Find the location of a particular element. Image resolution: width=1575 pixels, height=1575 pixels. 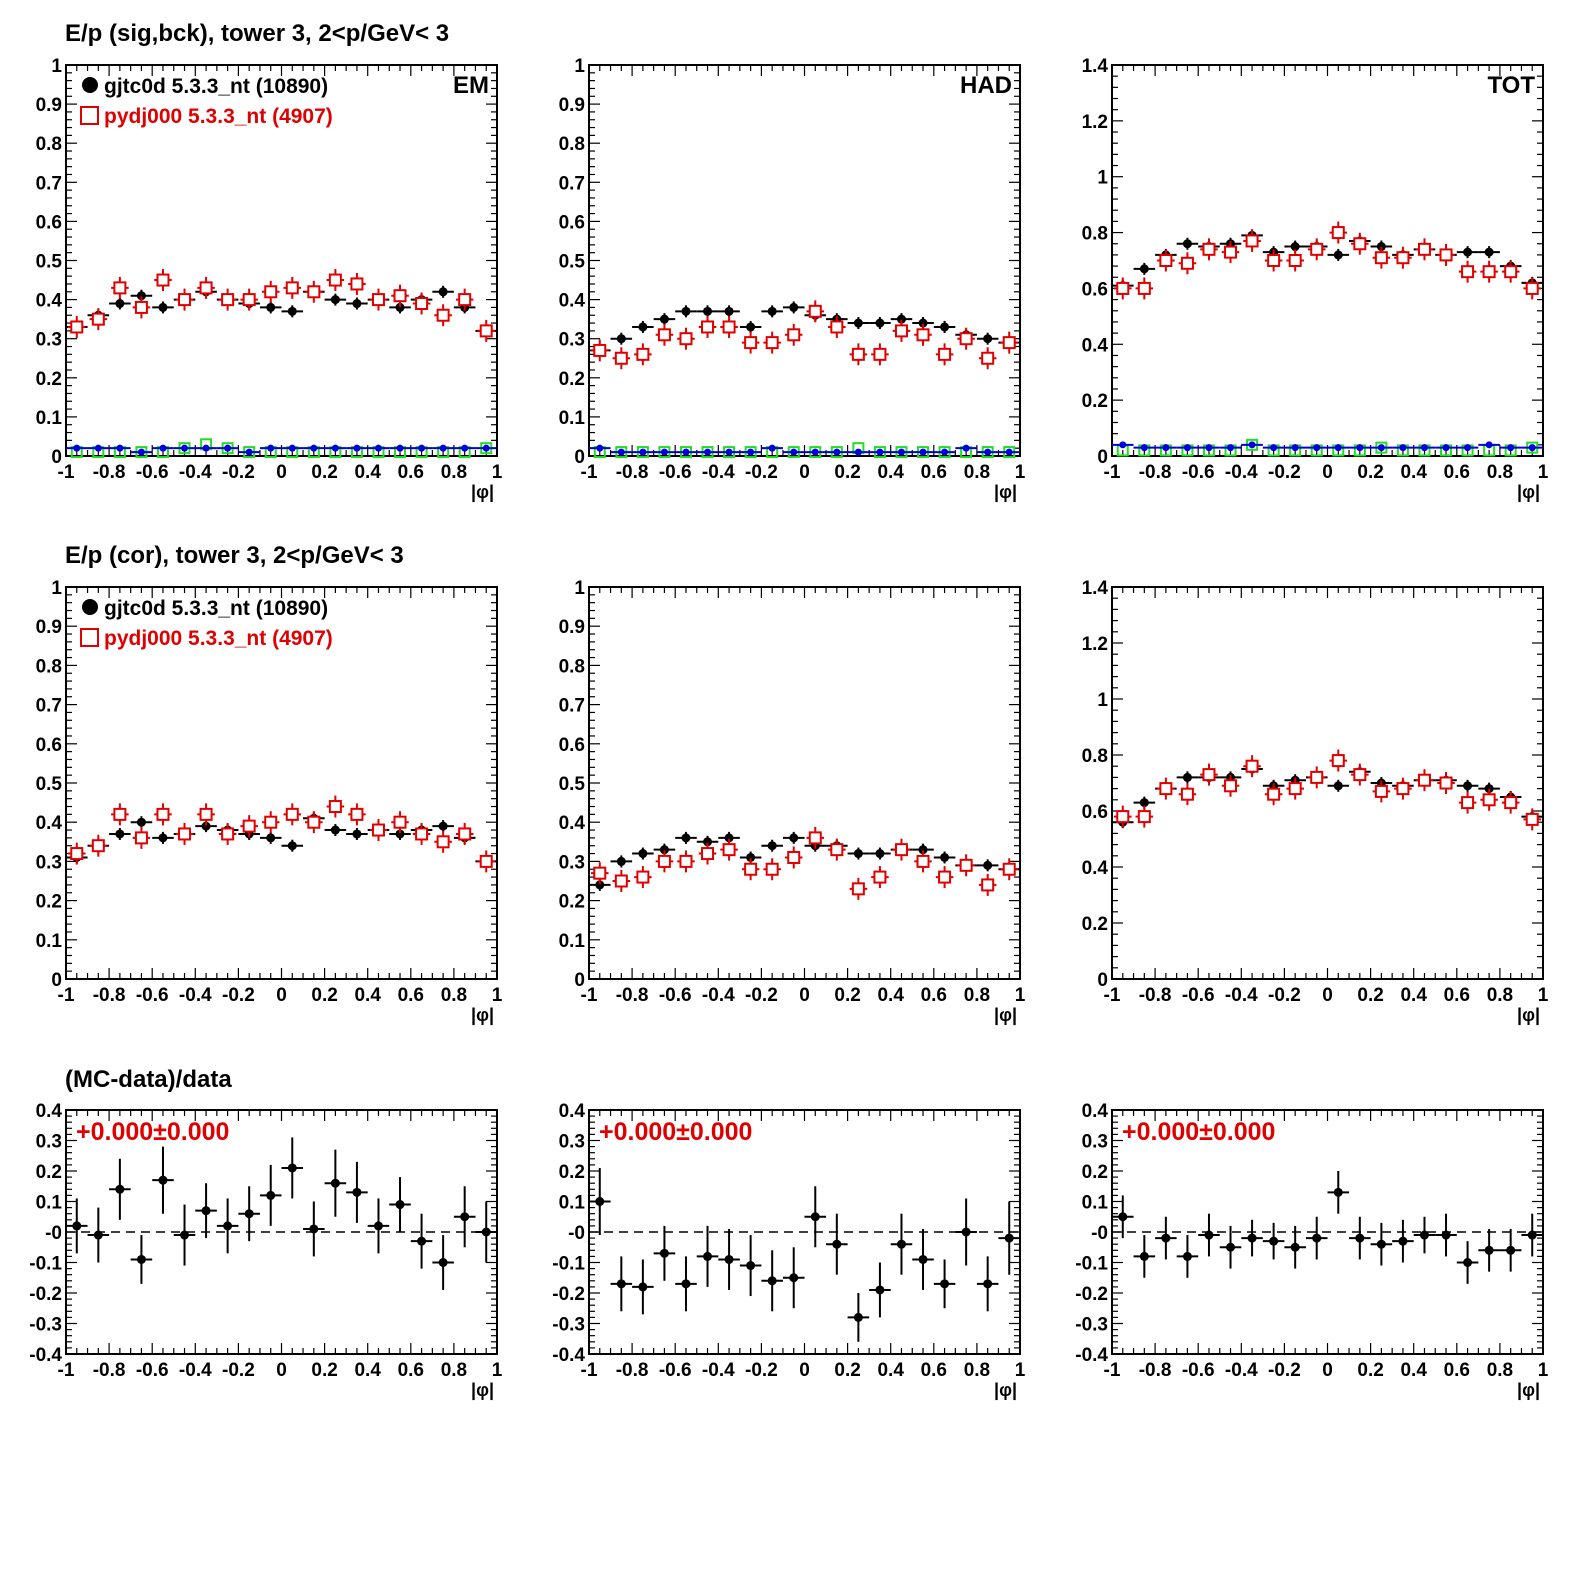

legend-label-data: gjtc0d 5.3.3_nt (10890) is located at coordinates (216, 608).